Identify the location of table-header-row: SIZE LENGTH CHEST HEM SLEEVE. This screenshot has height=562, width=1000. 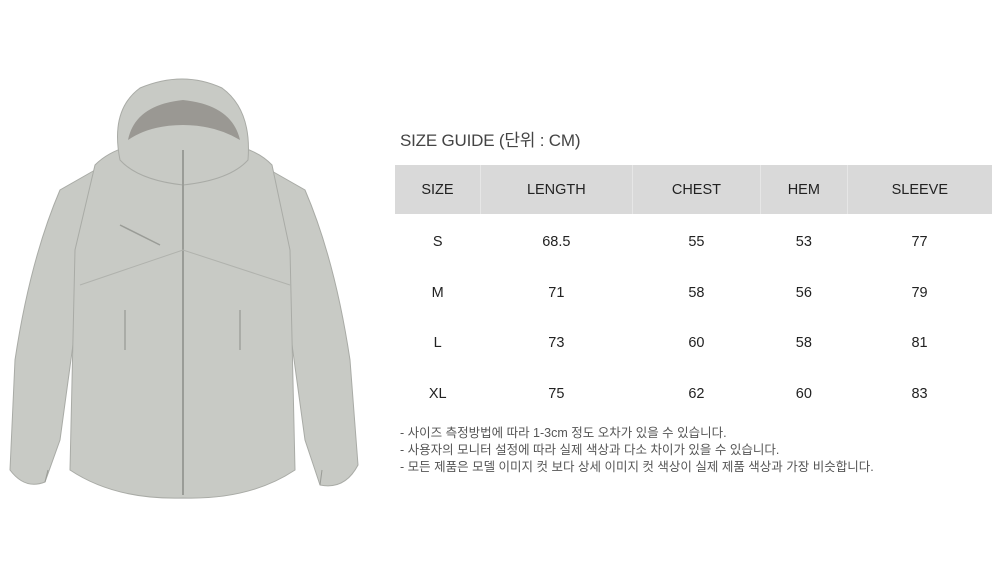
(693, 189).